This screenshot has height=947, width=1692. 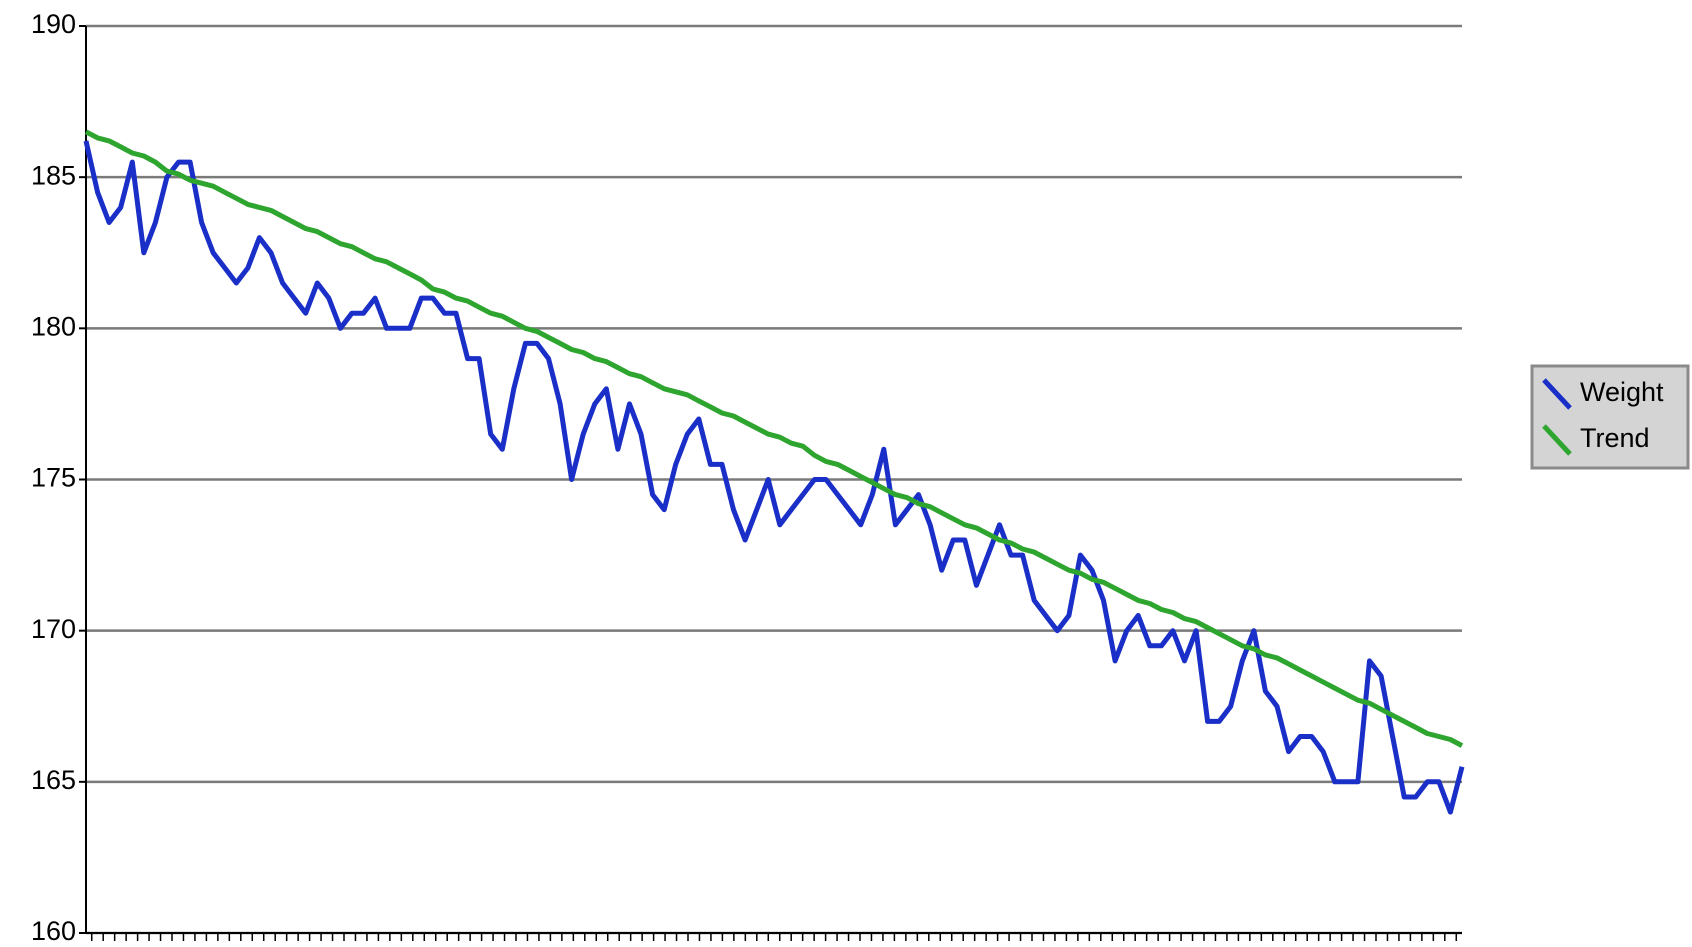 I want to click on legend-box, so click(x=1610, y=417).